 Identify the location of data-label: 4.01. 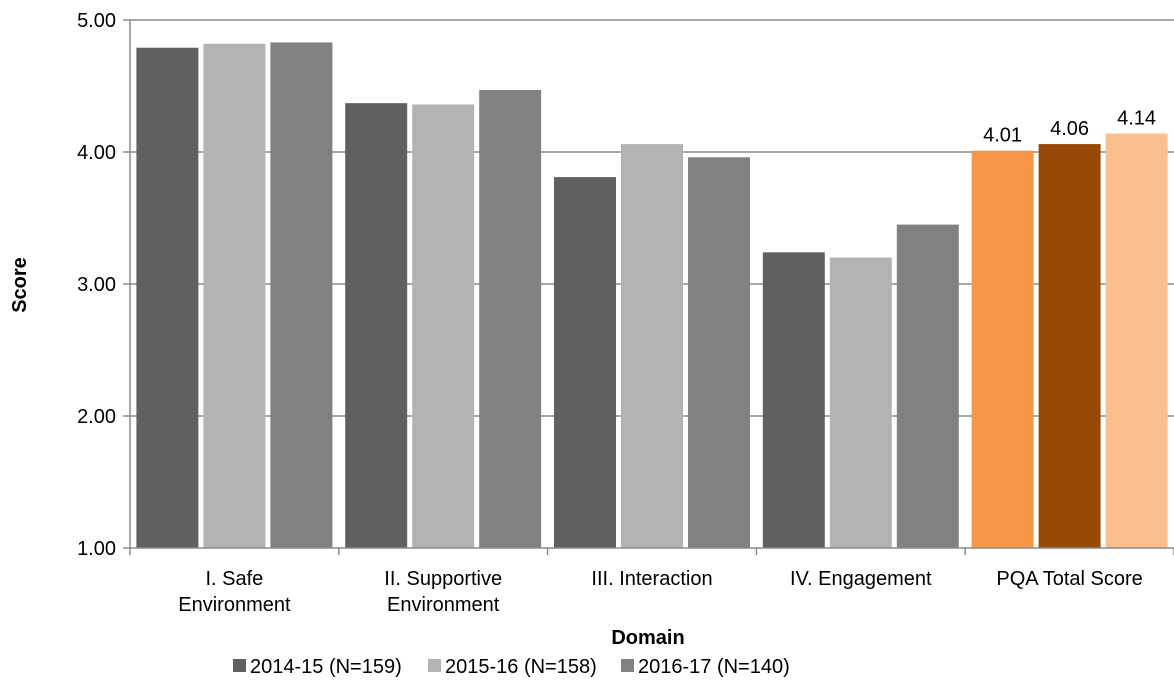
(1002, 136).